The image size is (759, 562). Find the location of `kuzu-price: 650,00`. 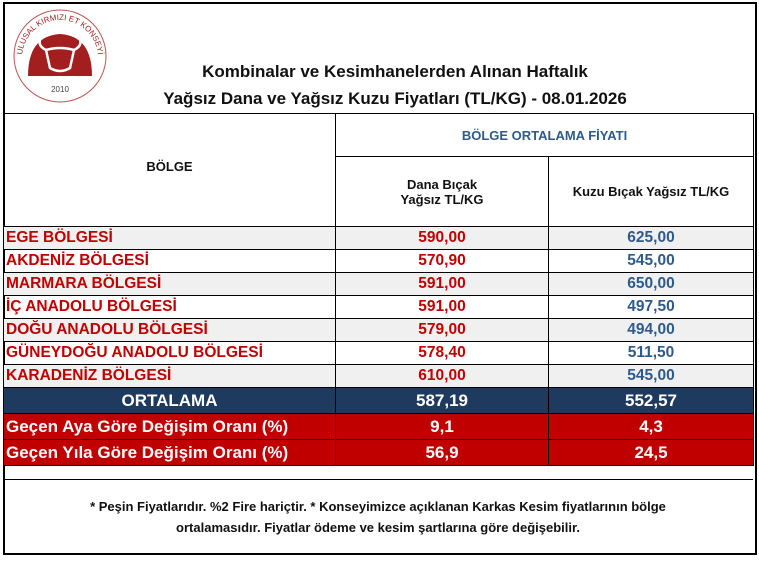

kuzu-price: 650,00 is located at coordinates (651, 284).